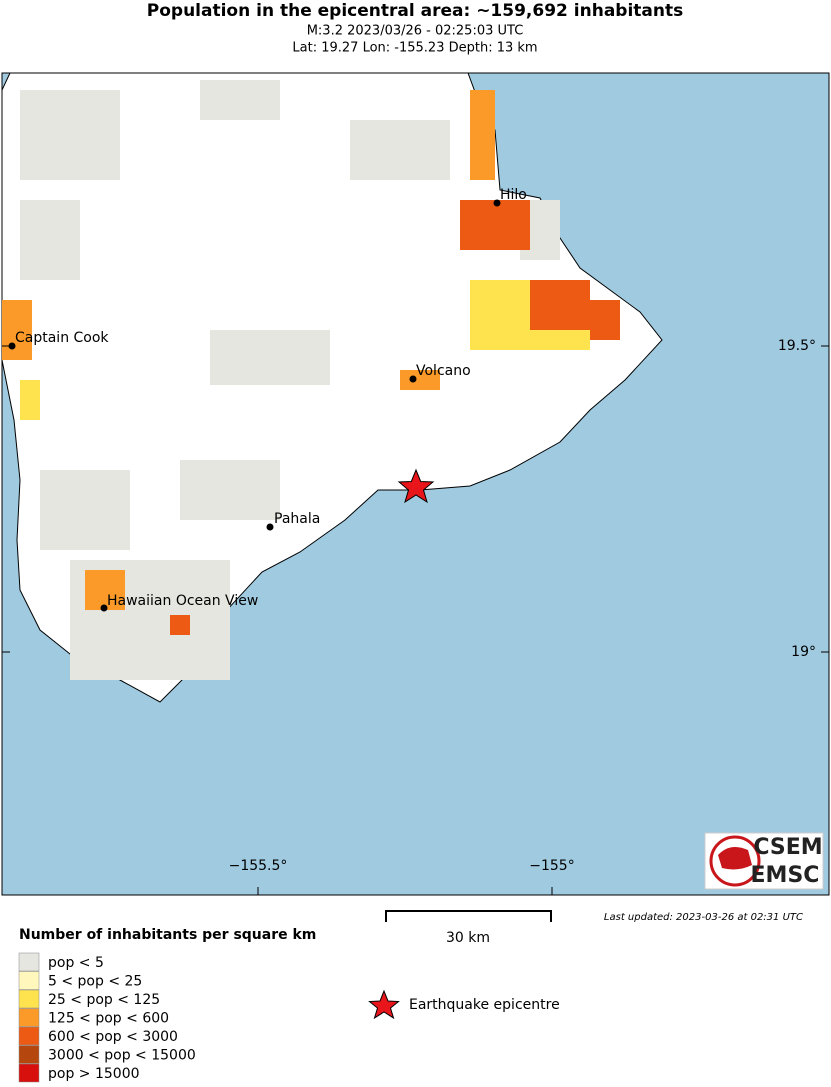  What do you see at coordinates (182, 601) in the screenshot?
I see `place-label: Hawaiian Ocean View` at bounding box center [182, 601].